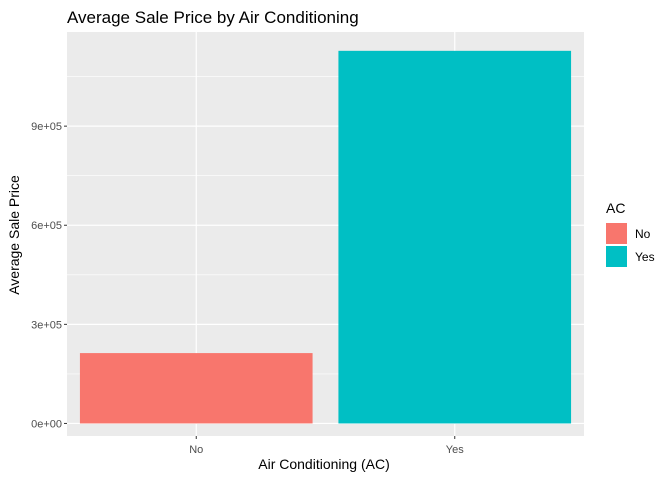 This screenshot has height=480, width=672. Describe the element at coordinates (46, 127) in the screenshot. I see `y-tick-label: 9e+05` at that location.